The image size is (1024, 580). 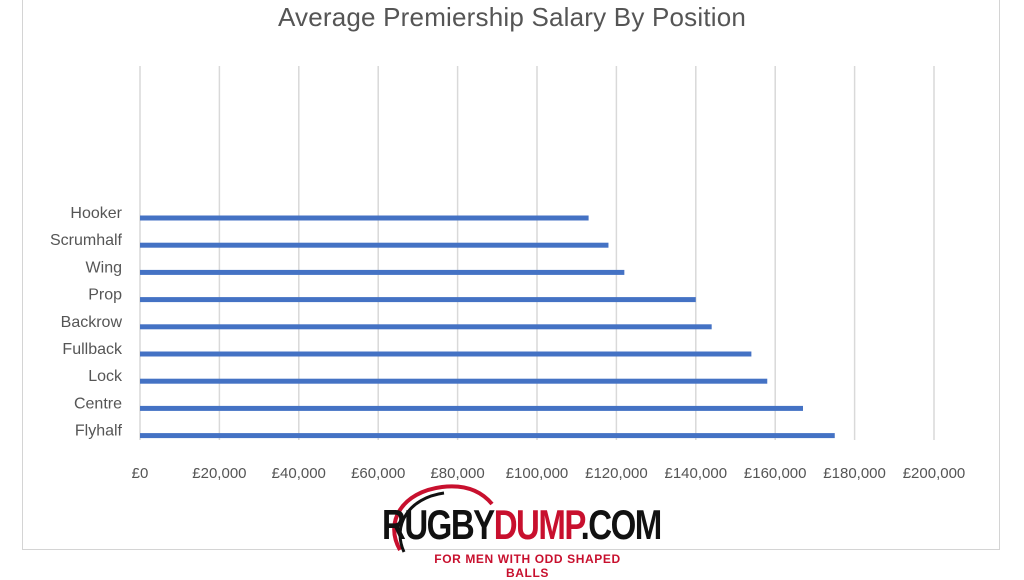 I want to click on rugby-ball-swoosh-icon, so click(x=443, y=518).